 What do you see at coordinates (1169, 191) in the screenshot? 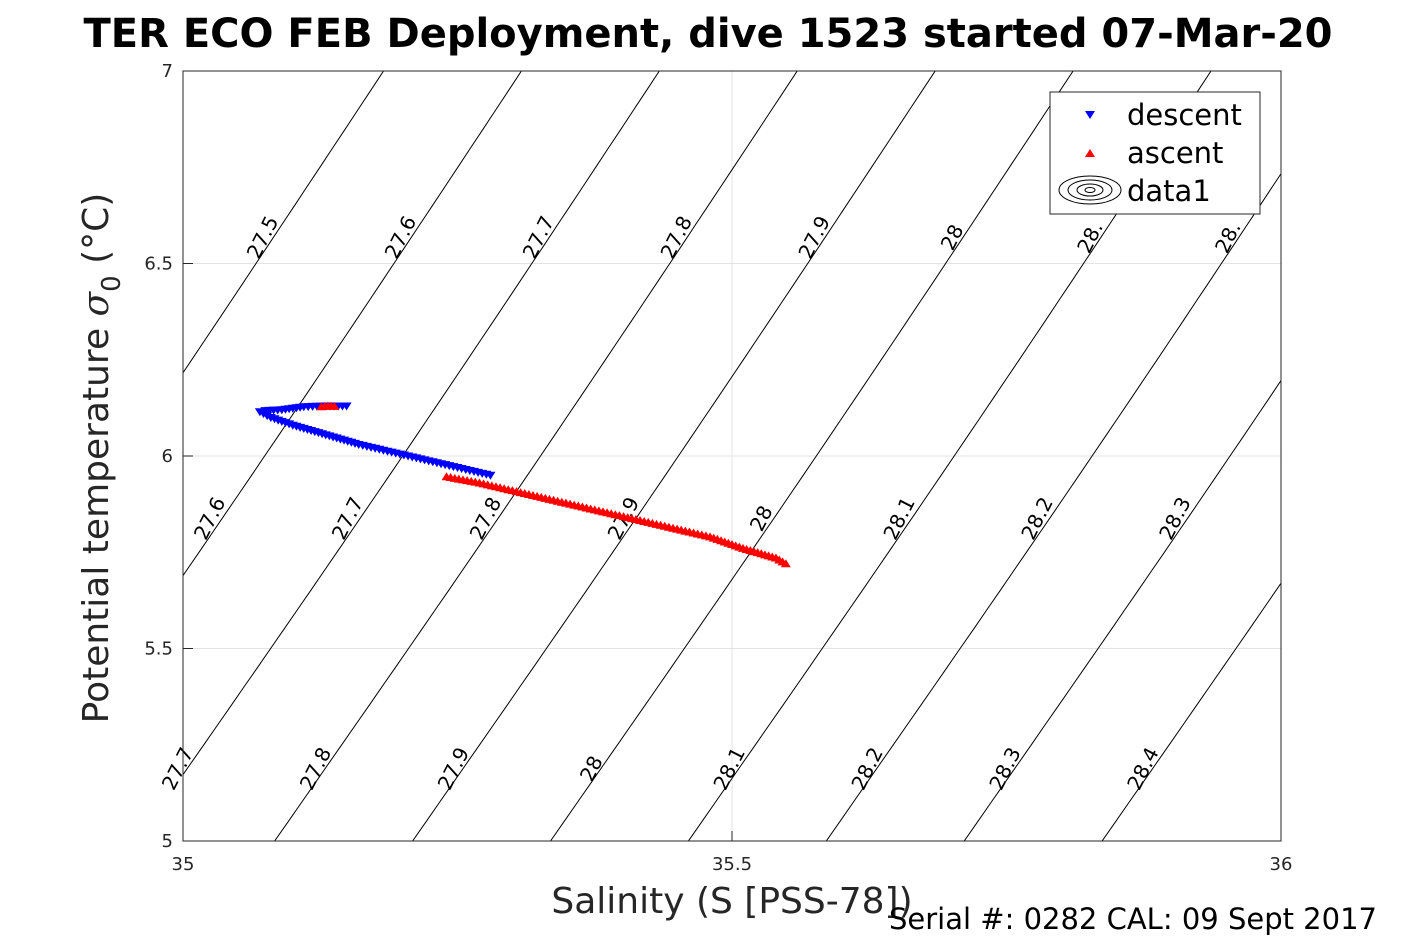
I see `legend-data1-label: data1` at bounding box center [1169, 191].